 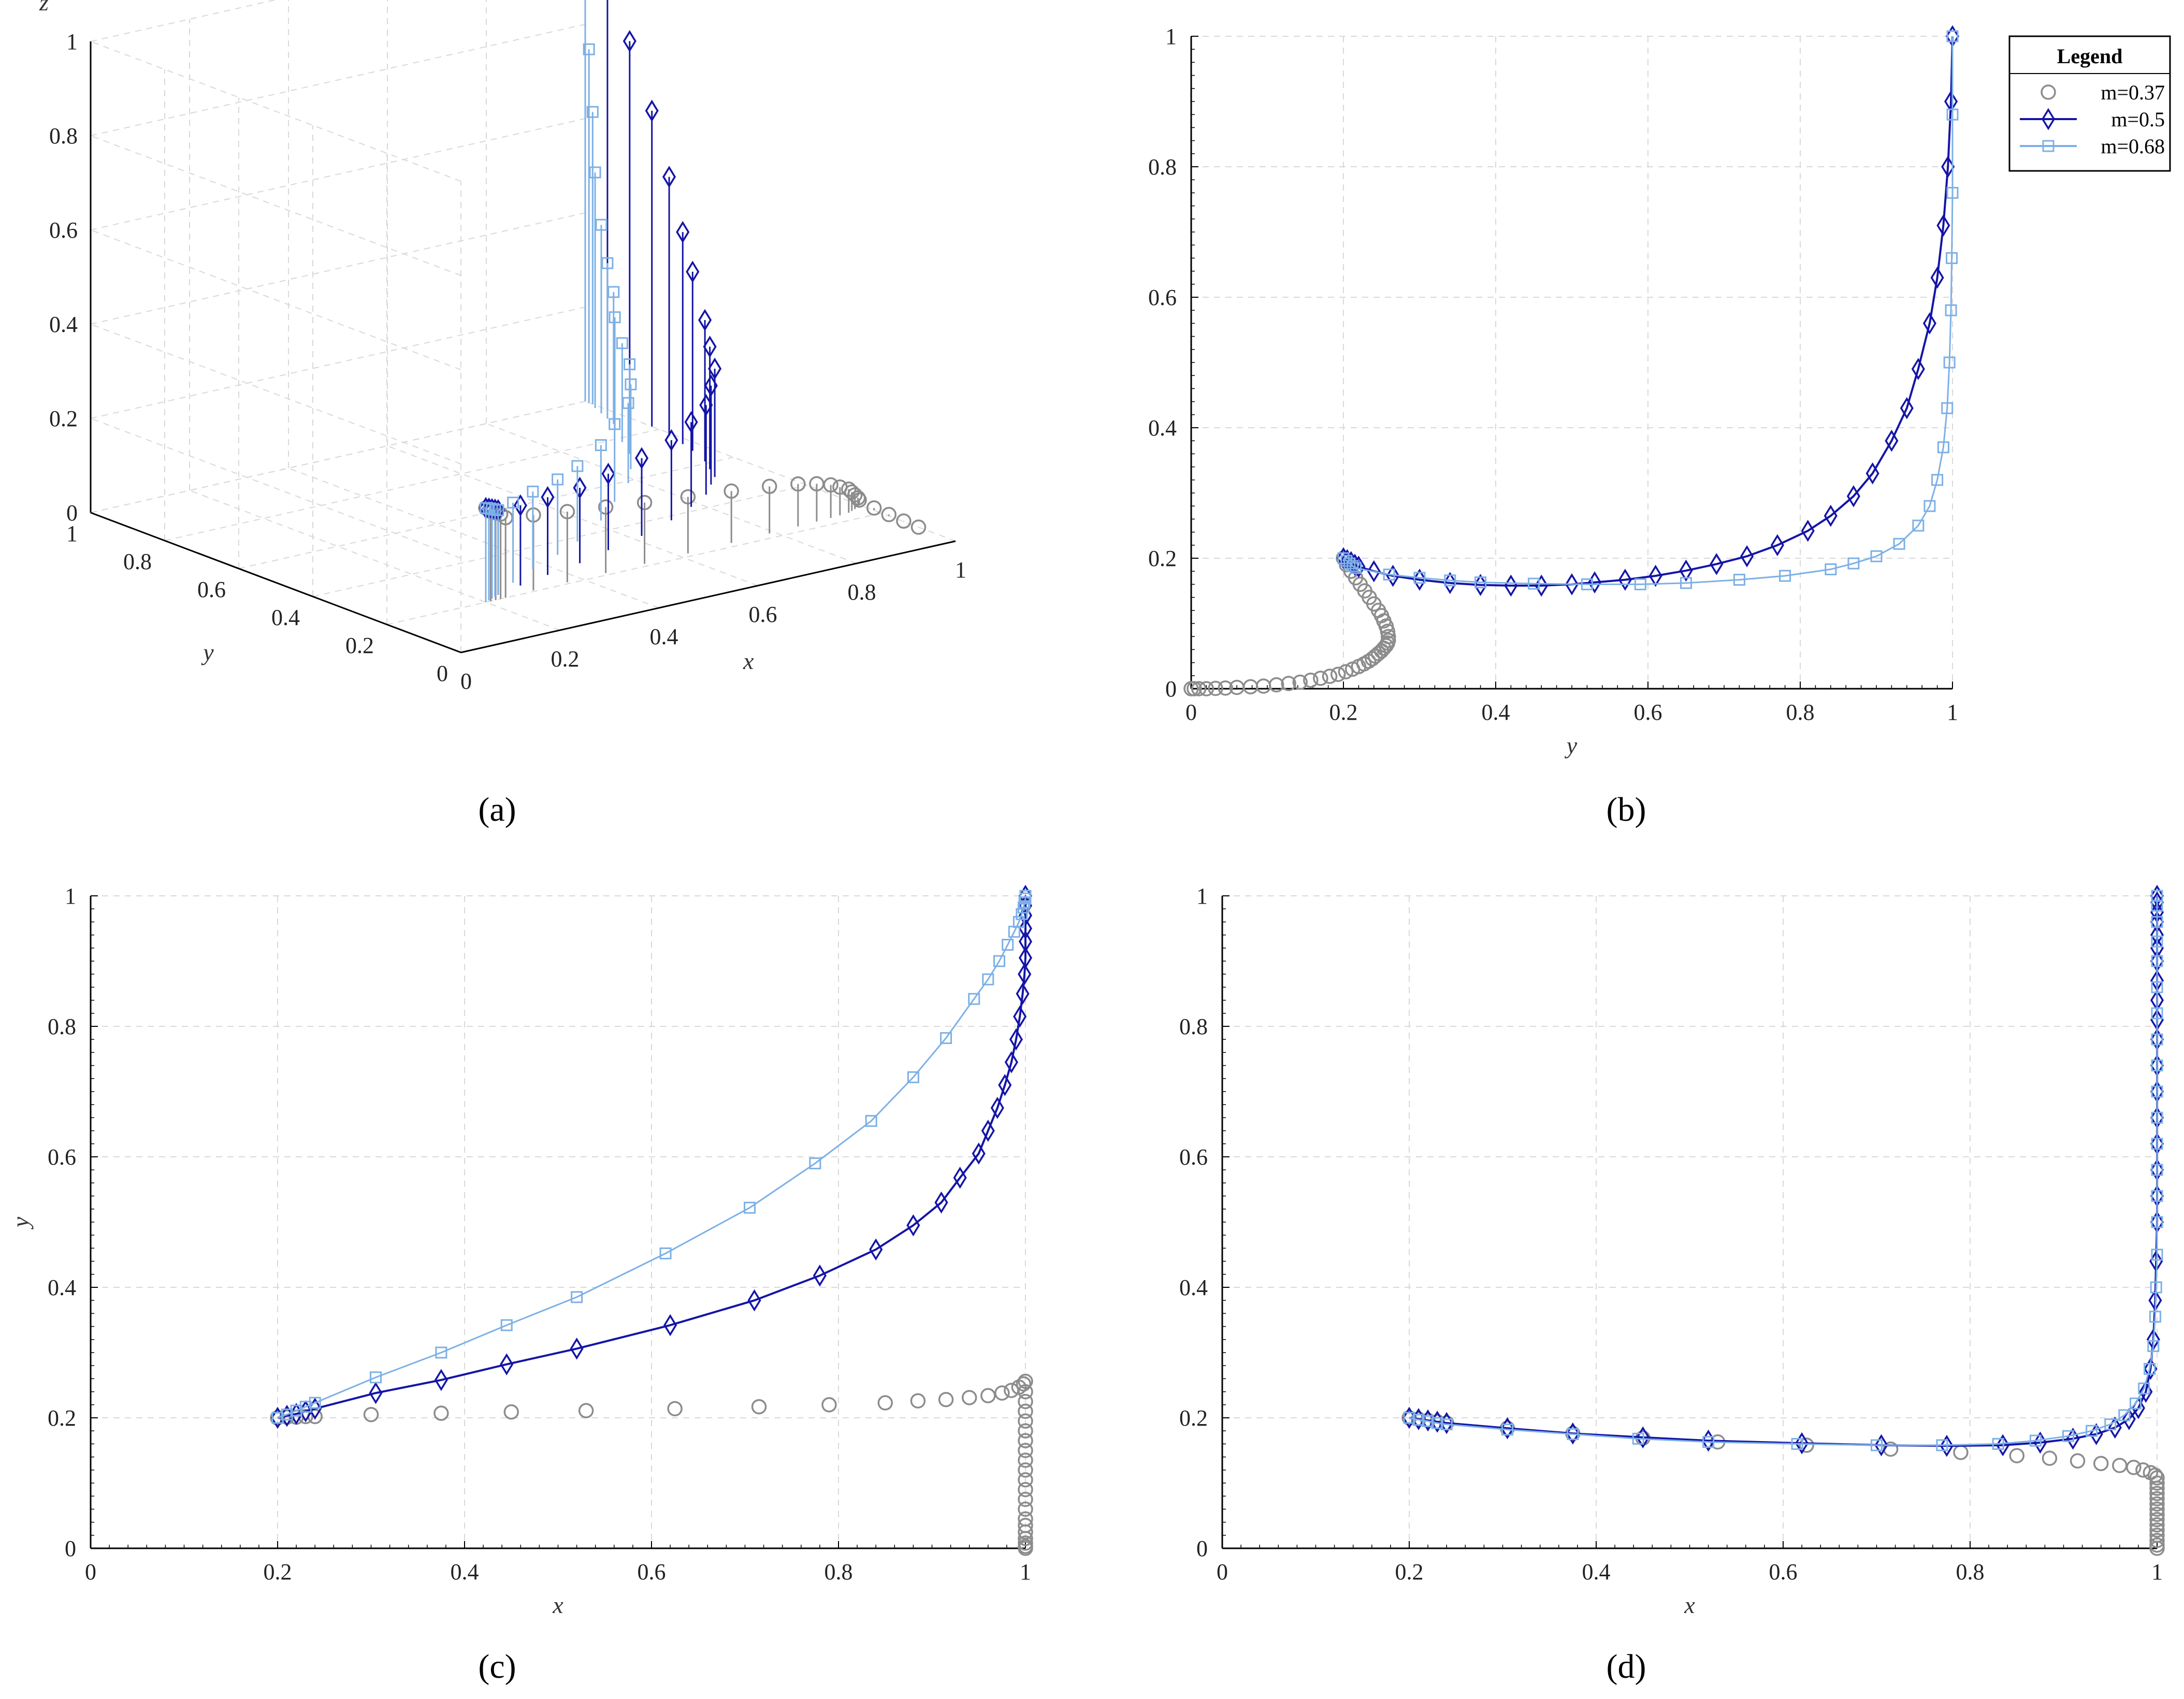 I want to click on c-x-tick-label: 0, so click(x=90, y=1572).